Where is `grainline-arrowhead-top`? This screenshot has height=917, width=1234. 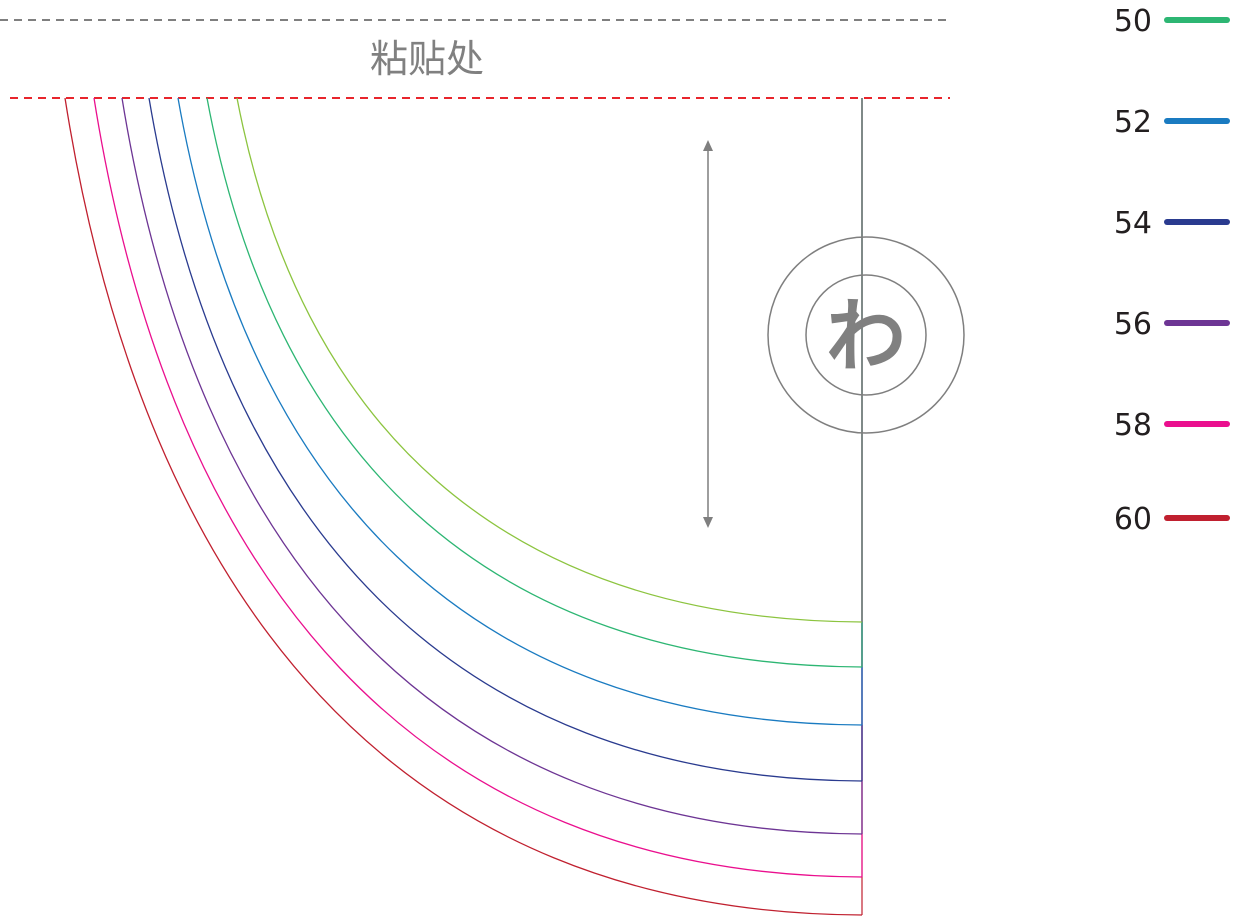 grainline-arrowhead-top is located at coordinates (708, 145).